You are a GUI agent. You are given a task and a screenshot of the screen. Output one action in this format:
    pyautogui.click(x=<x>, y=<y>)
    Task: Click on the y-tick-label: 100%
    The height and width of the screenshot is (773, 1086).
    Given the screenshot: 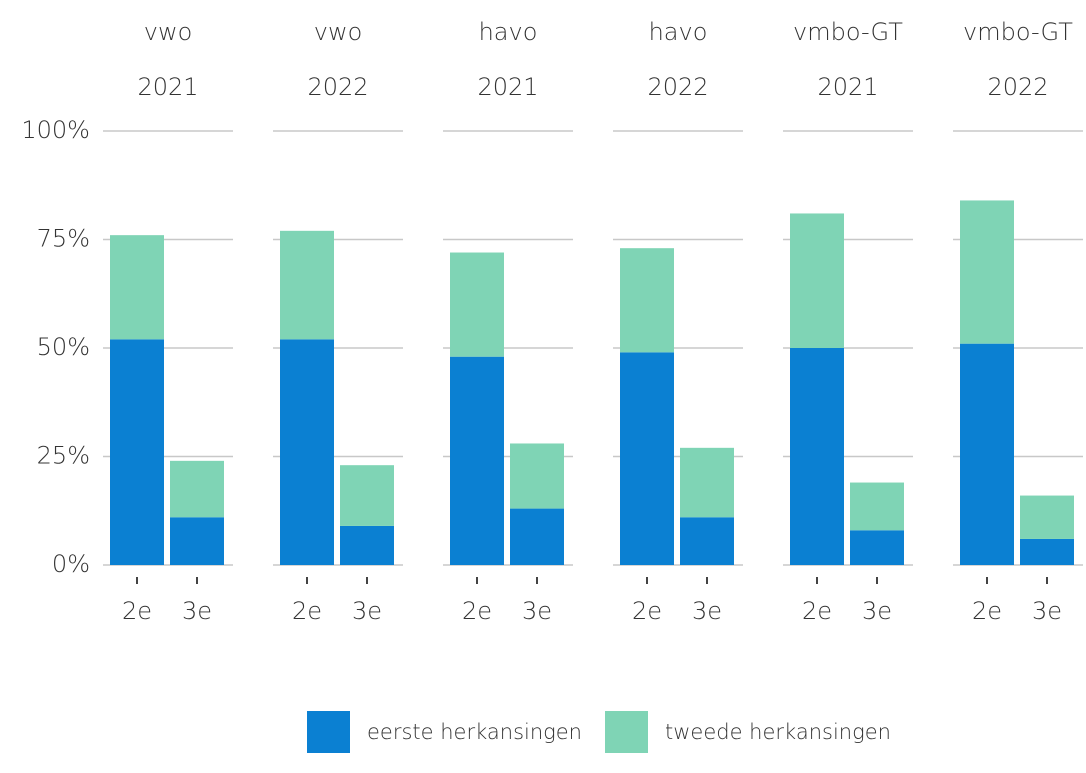 What is the action you would take?
    pyautogui.click(x=55, y=130)
    